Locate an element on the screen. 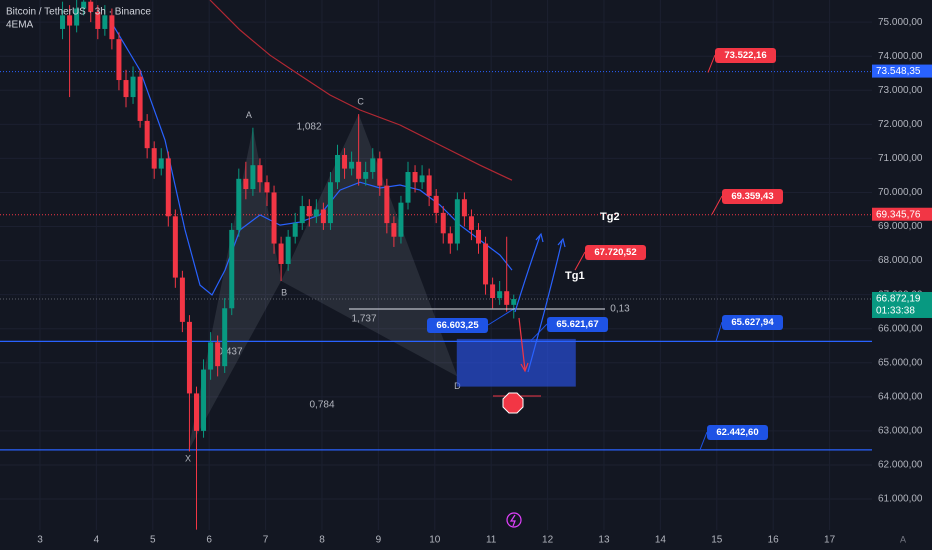 The image size is (932, 550). y-tick-label: 73.000,00 is located at coordinates (900, 90).